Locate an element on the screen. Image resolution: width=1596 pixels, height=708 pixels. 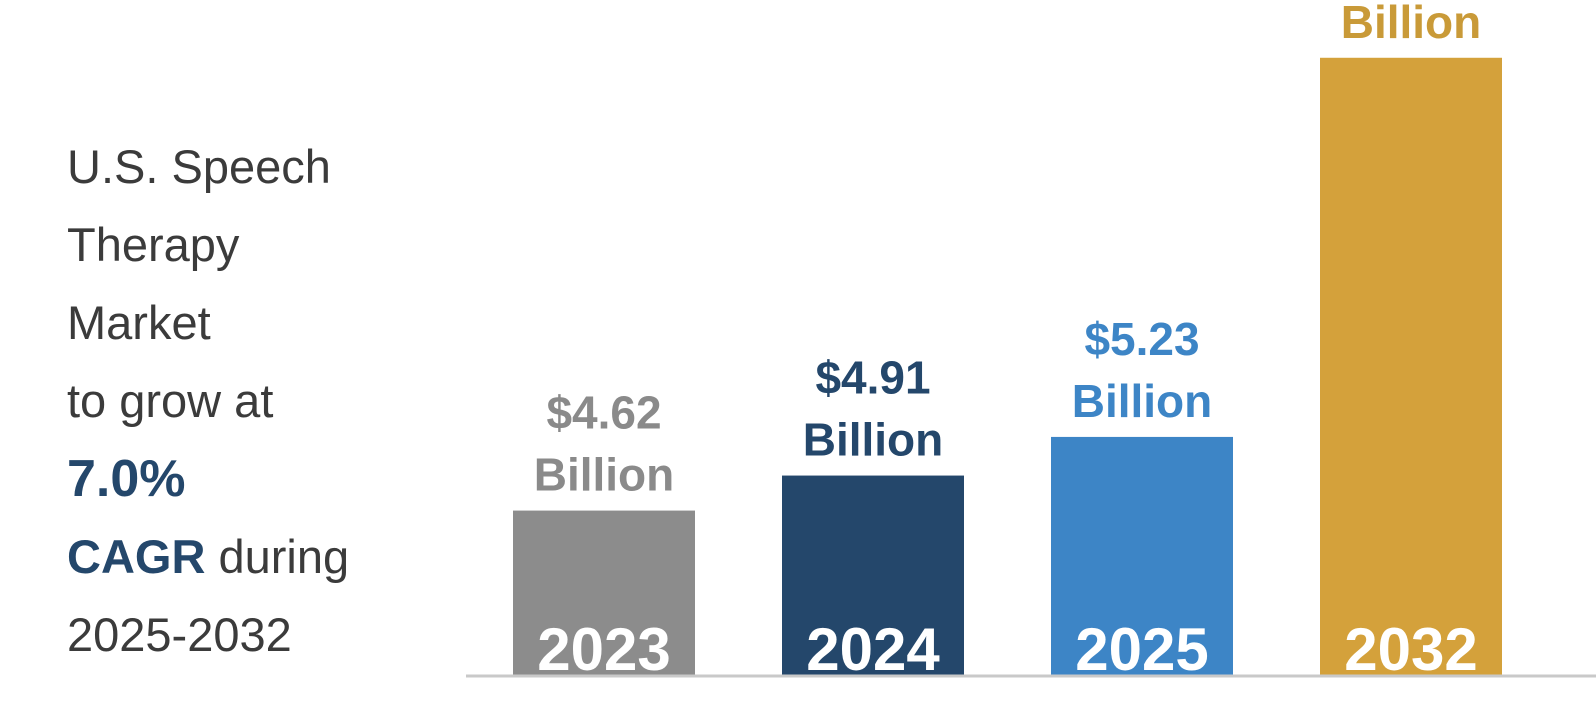
cagr-rate: 7.0% is located at coordinates (126, 479).